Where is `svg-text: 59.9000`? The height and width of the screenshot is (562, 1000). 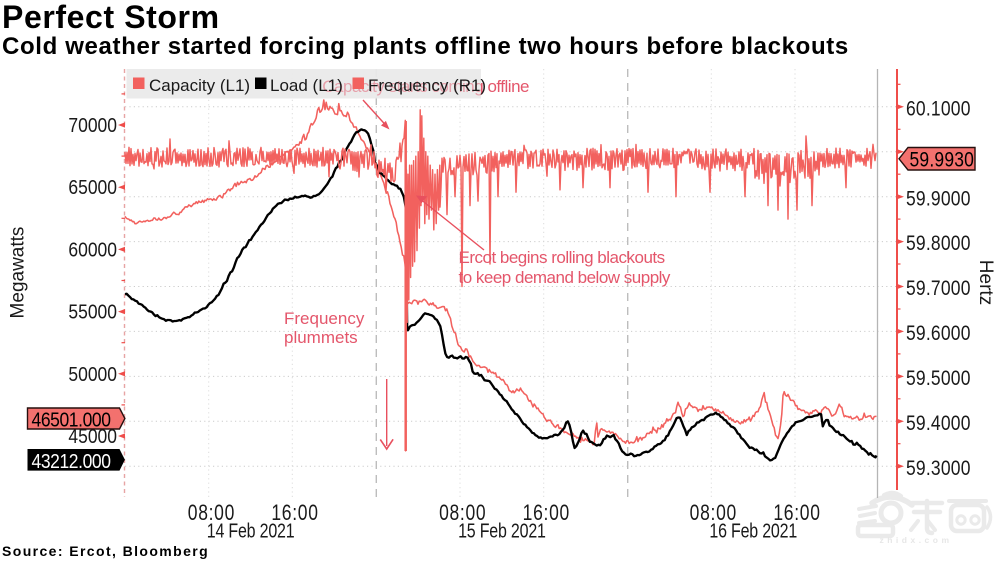
svg-text: 59.9000 is located at coordinates (938, 199).